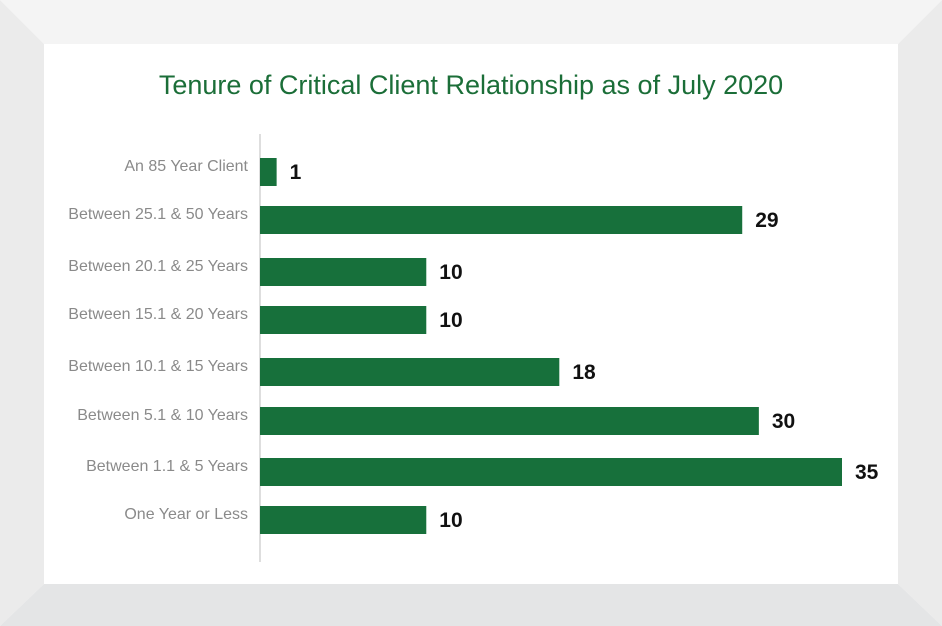 Image resolution: width=942 pixels, height=626 pixels. What do you see at coordinates (584, 372) in the screenshot?
I see `value-label: 18` at bounding box center [584, 372].